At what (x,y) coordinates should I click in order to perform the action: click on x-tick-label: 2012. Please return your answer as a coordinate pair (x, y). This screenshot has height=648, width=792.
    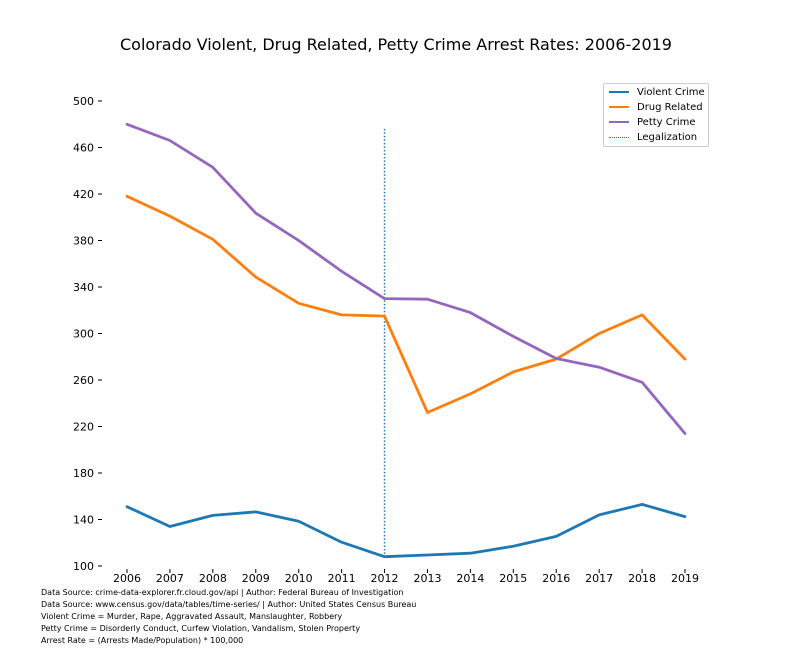
    Looking at the image, I should click on (385, 578).